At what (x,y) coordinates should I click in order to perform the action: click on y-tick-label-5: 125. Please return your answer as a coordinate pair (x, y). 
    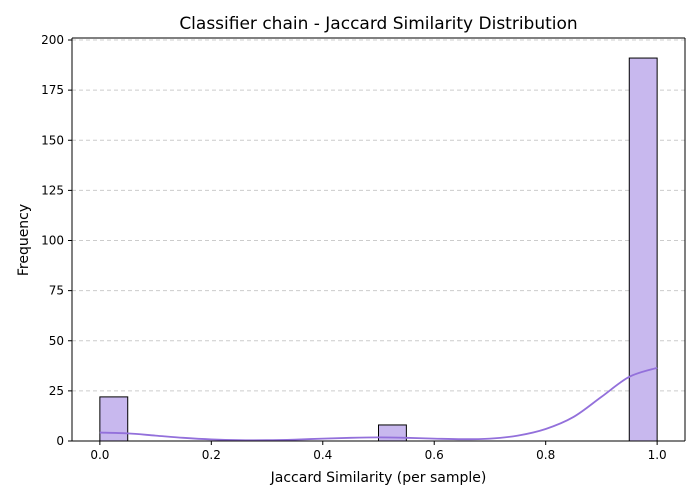
    Looking at the image, I should click on (52, 190).